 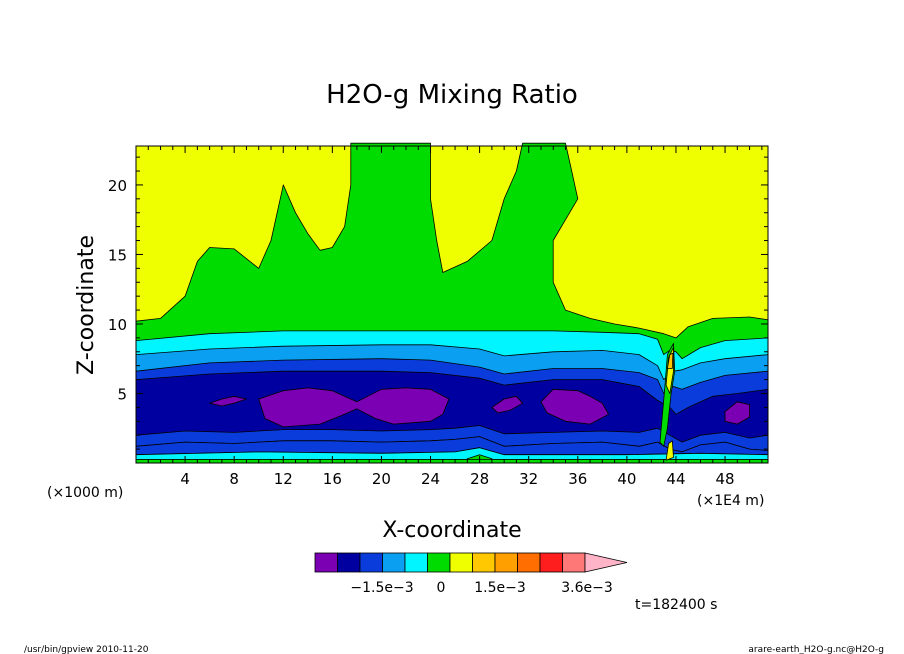 What do you see at coordinates (86, 305) in the screenshot?
I see `y-axis-label: Z-coordinate` at bounding box center [86, 305].